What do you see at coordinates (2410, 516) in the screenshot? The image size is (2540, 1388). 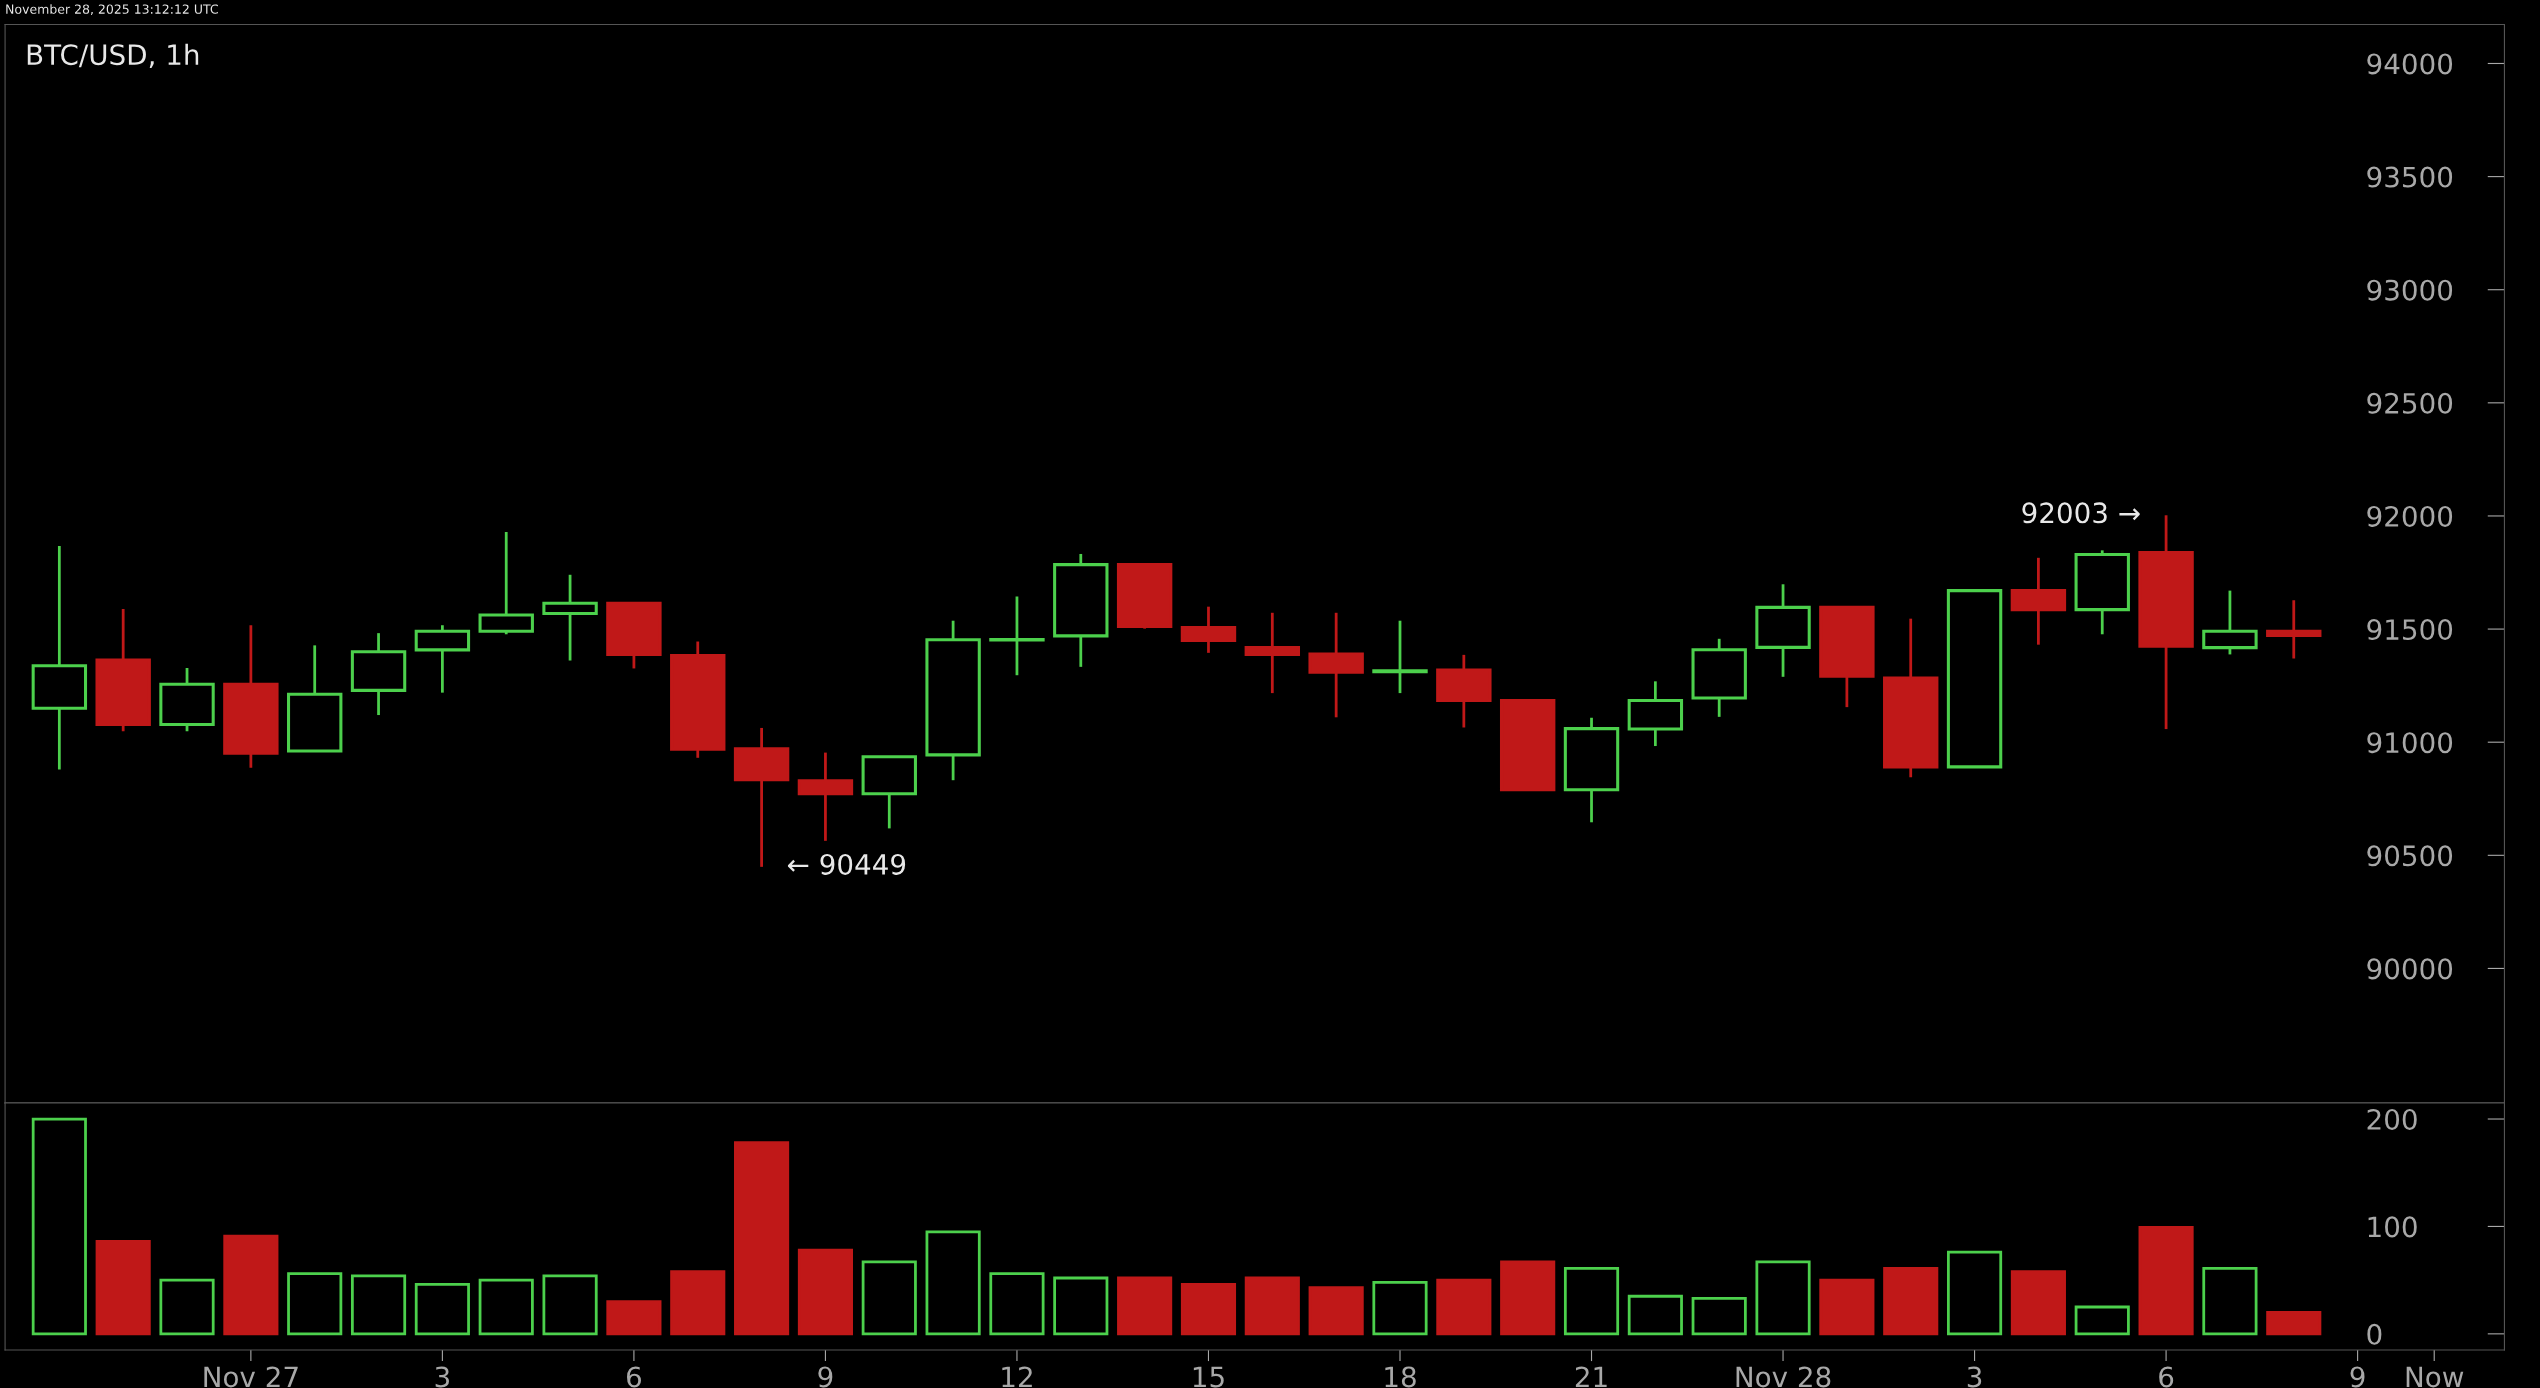 I see `y-tick-label: 92000` at bounding box center [2410, 516].